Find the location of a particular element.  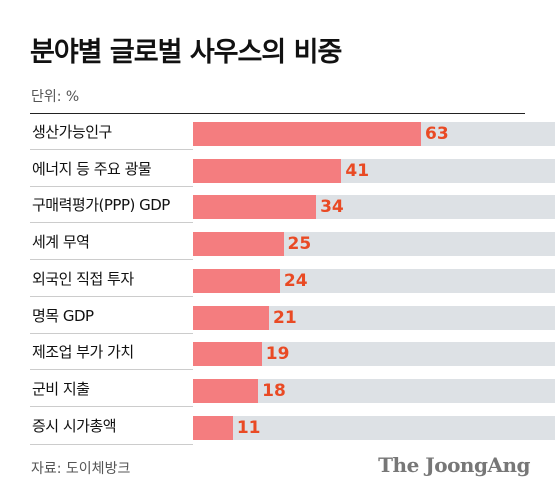

data-label: 24 is located at coordinates (295, 280).